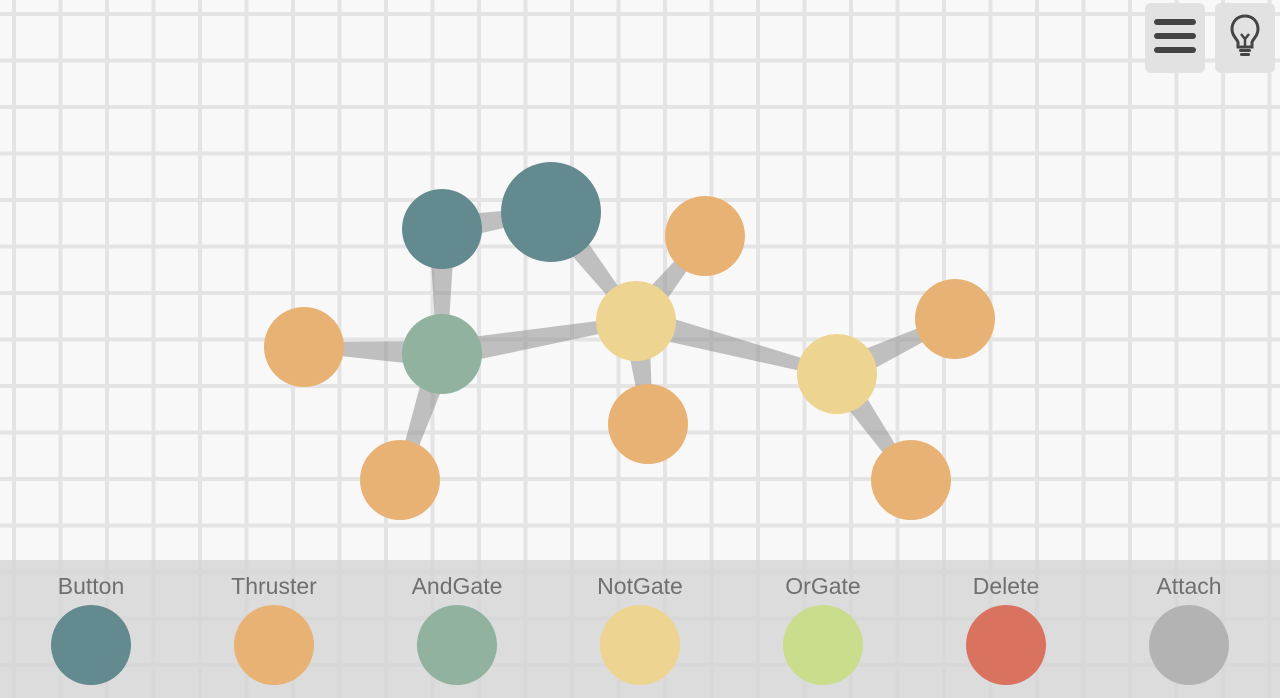  I want to click on tool-label: OrGate, so click(823, 586).